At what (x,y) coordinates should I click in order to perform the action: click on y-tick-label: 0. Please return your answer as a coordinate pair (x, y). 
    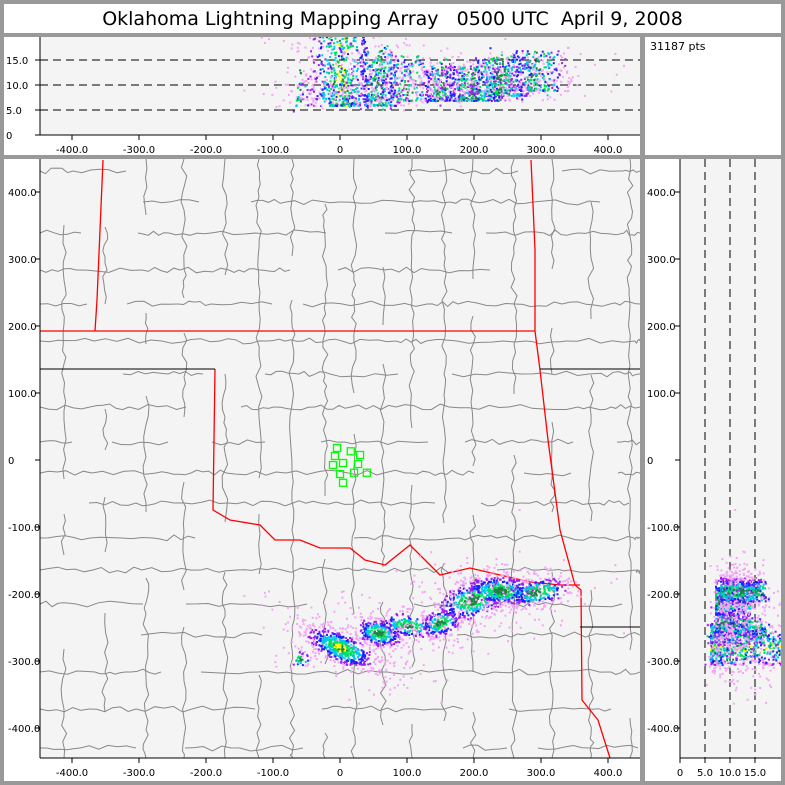
    Looking at the image, I should click on (9, 136).